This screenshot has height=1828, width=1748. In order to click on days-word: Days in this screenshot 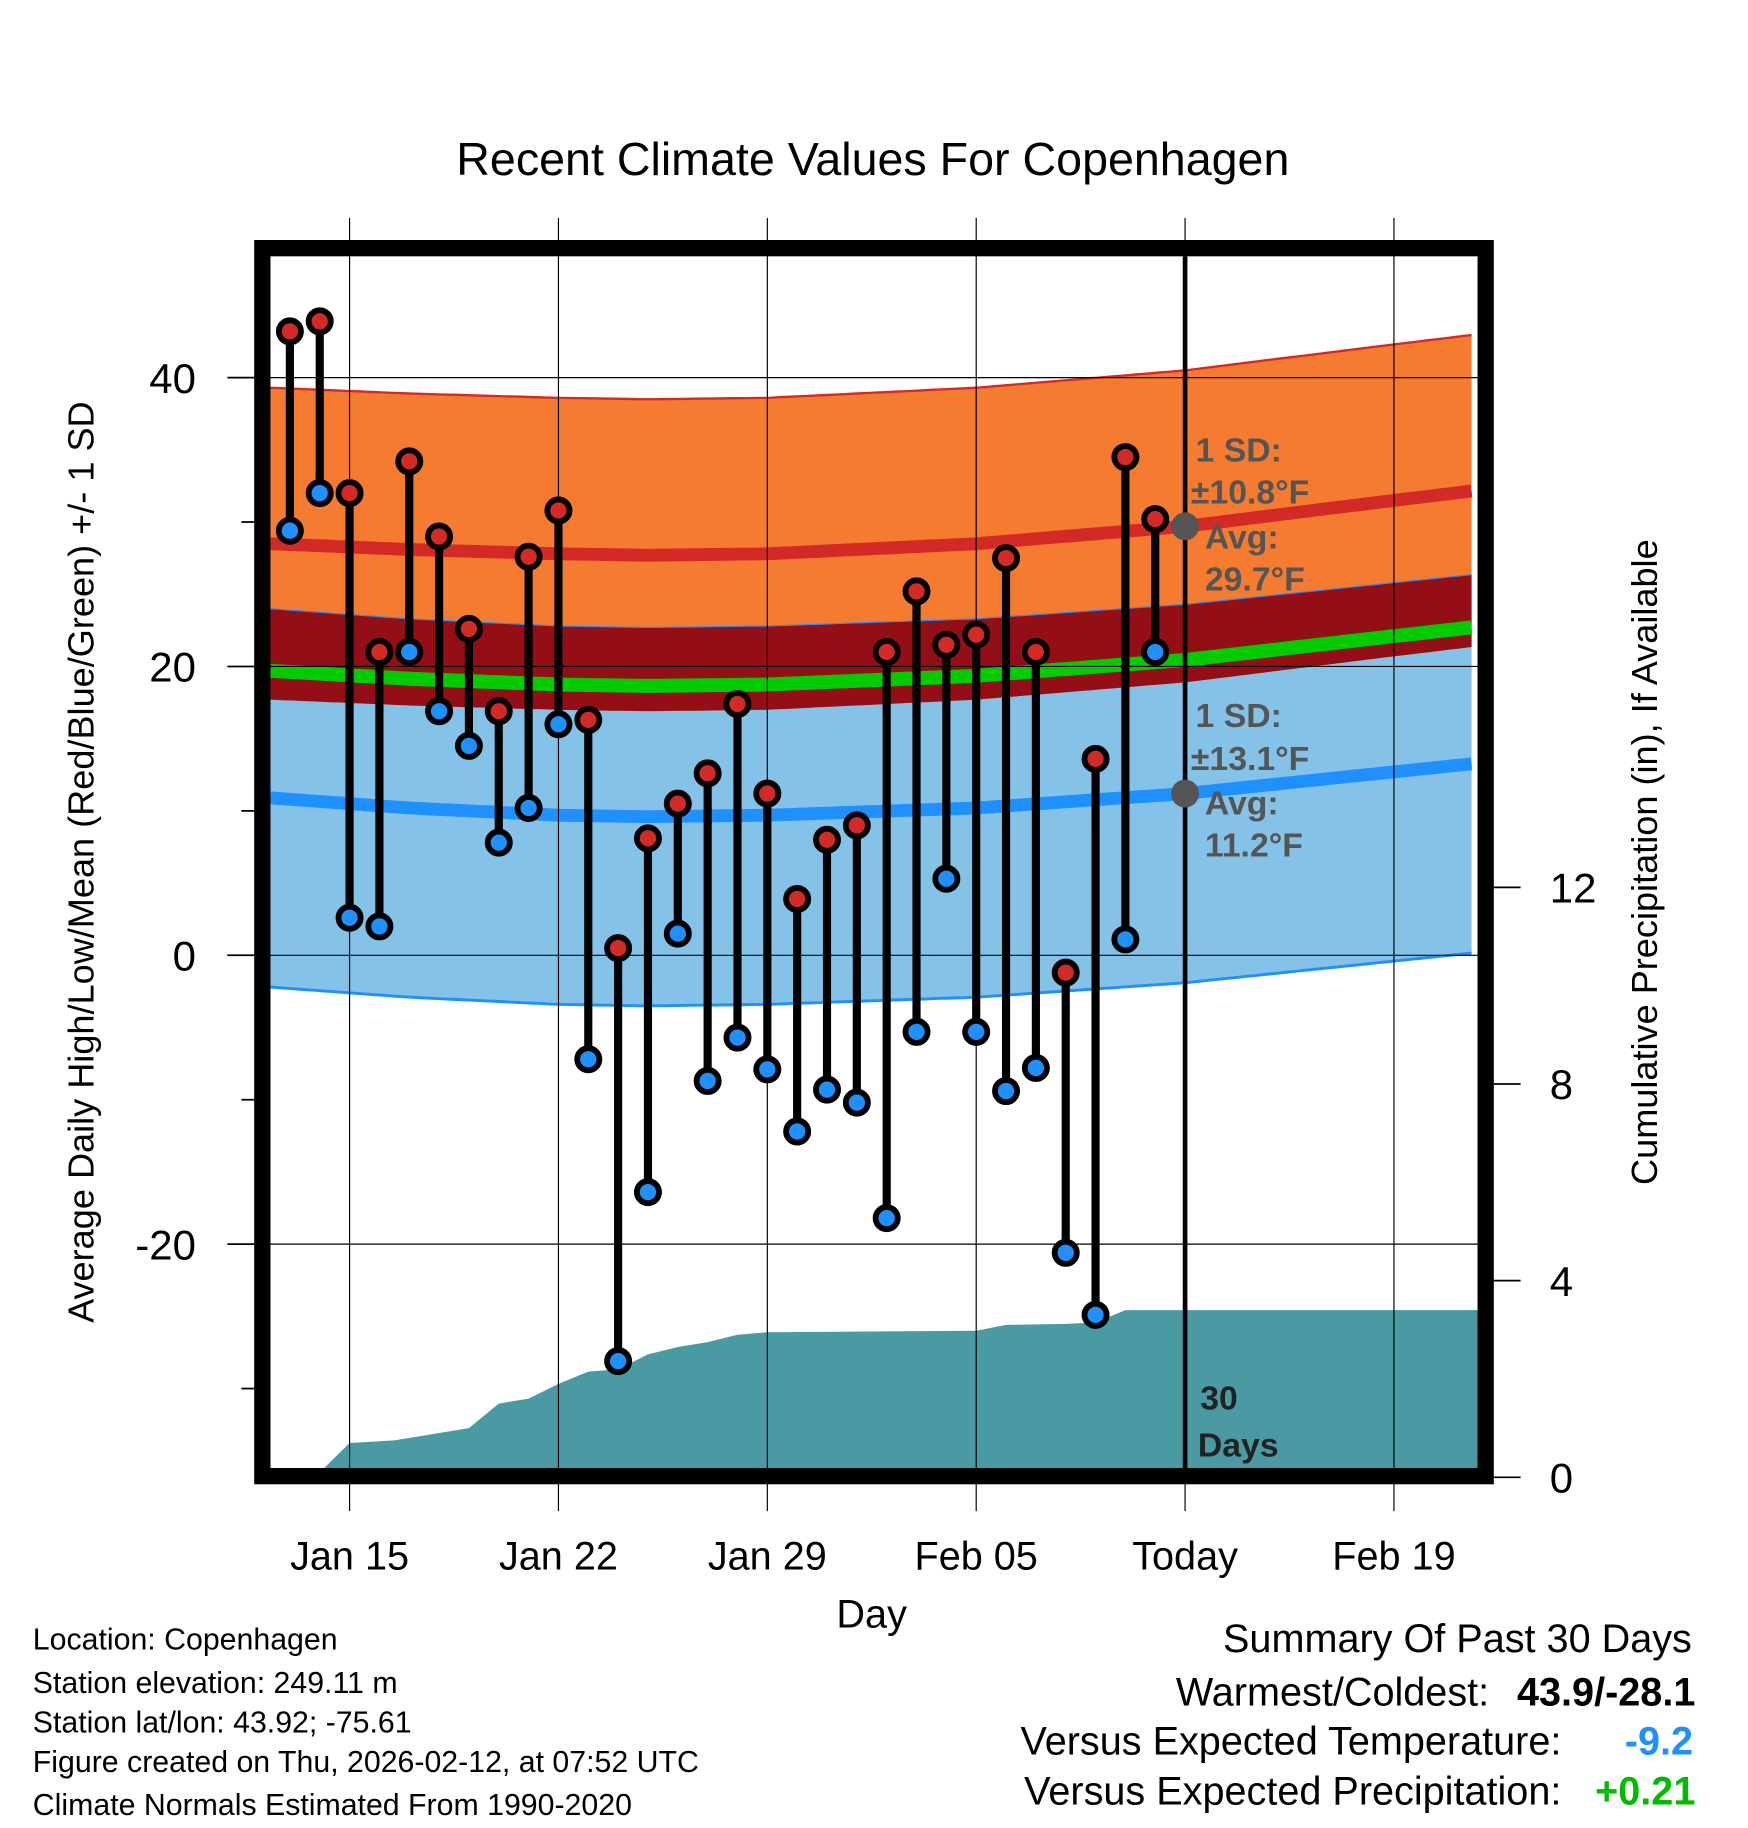, I will do `click(1238, 1445)`.